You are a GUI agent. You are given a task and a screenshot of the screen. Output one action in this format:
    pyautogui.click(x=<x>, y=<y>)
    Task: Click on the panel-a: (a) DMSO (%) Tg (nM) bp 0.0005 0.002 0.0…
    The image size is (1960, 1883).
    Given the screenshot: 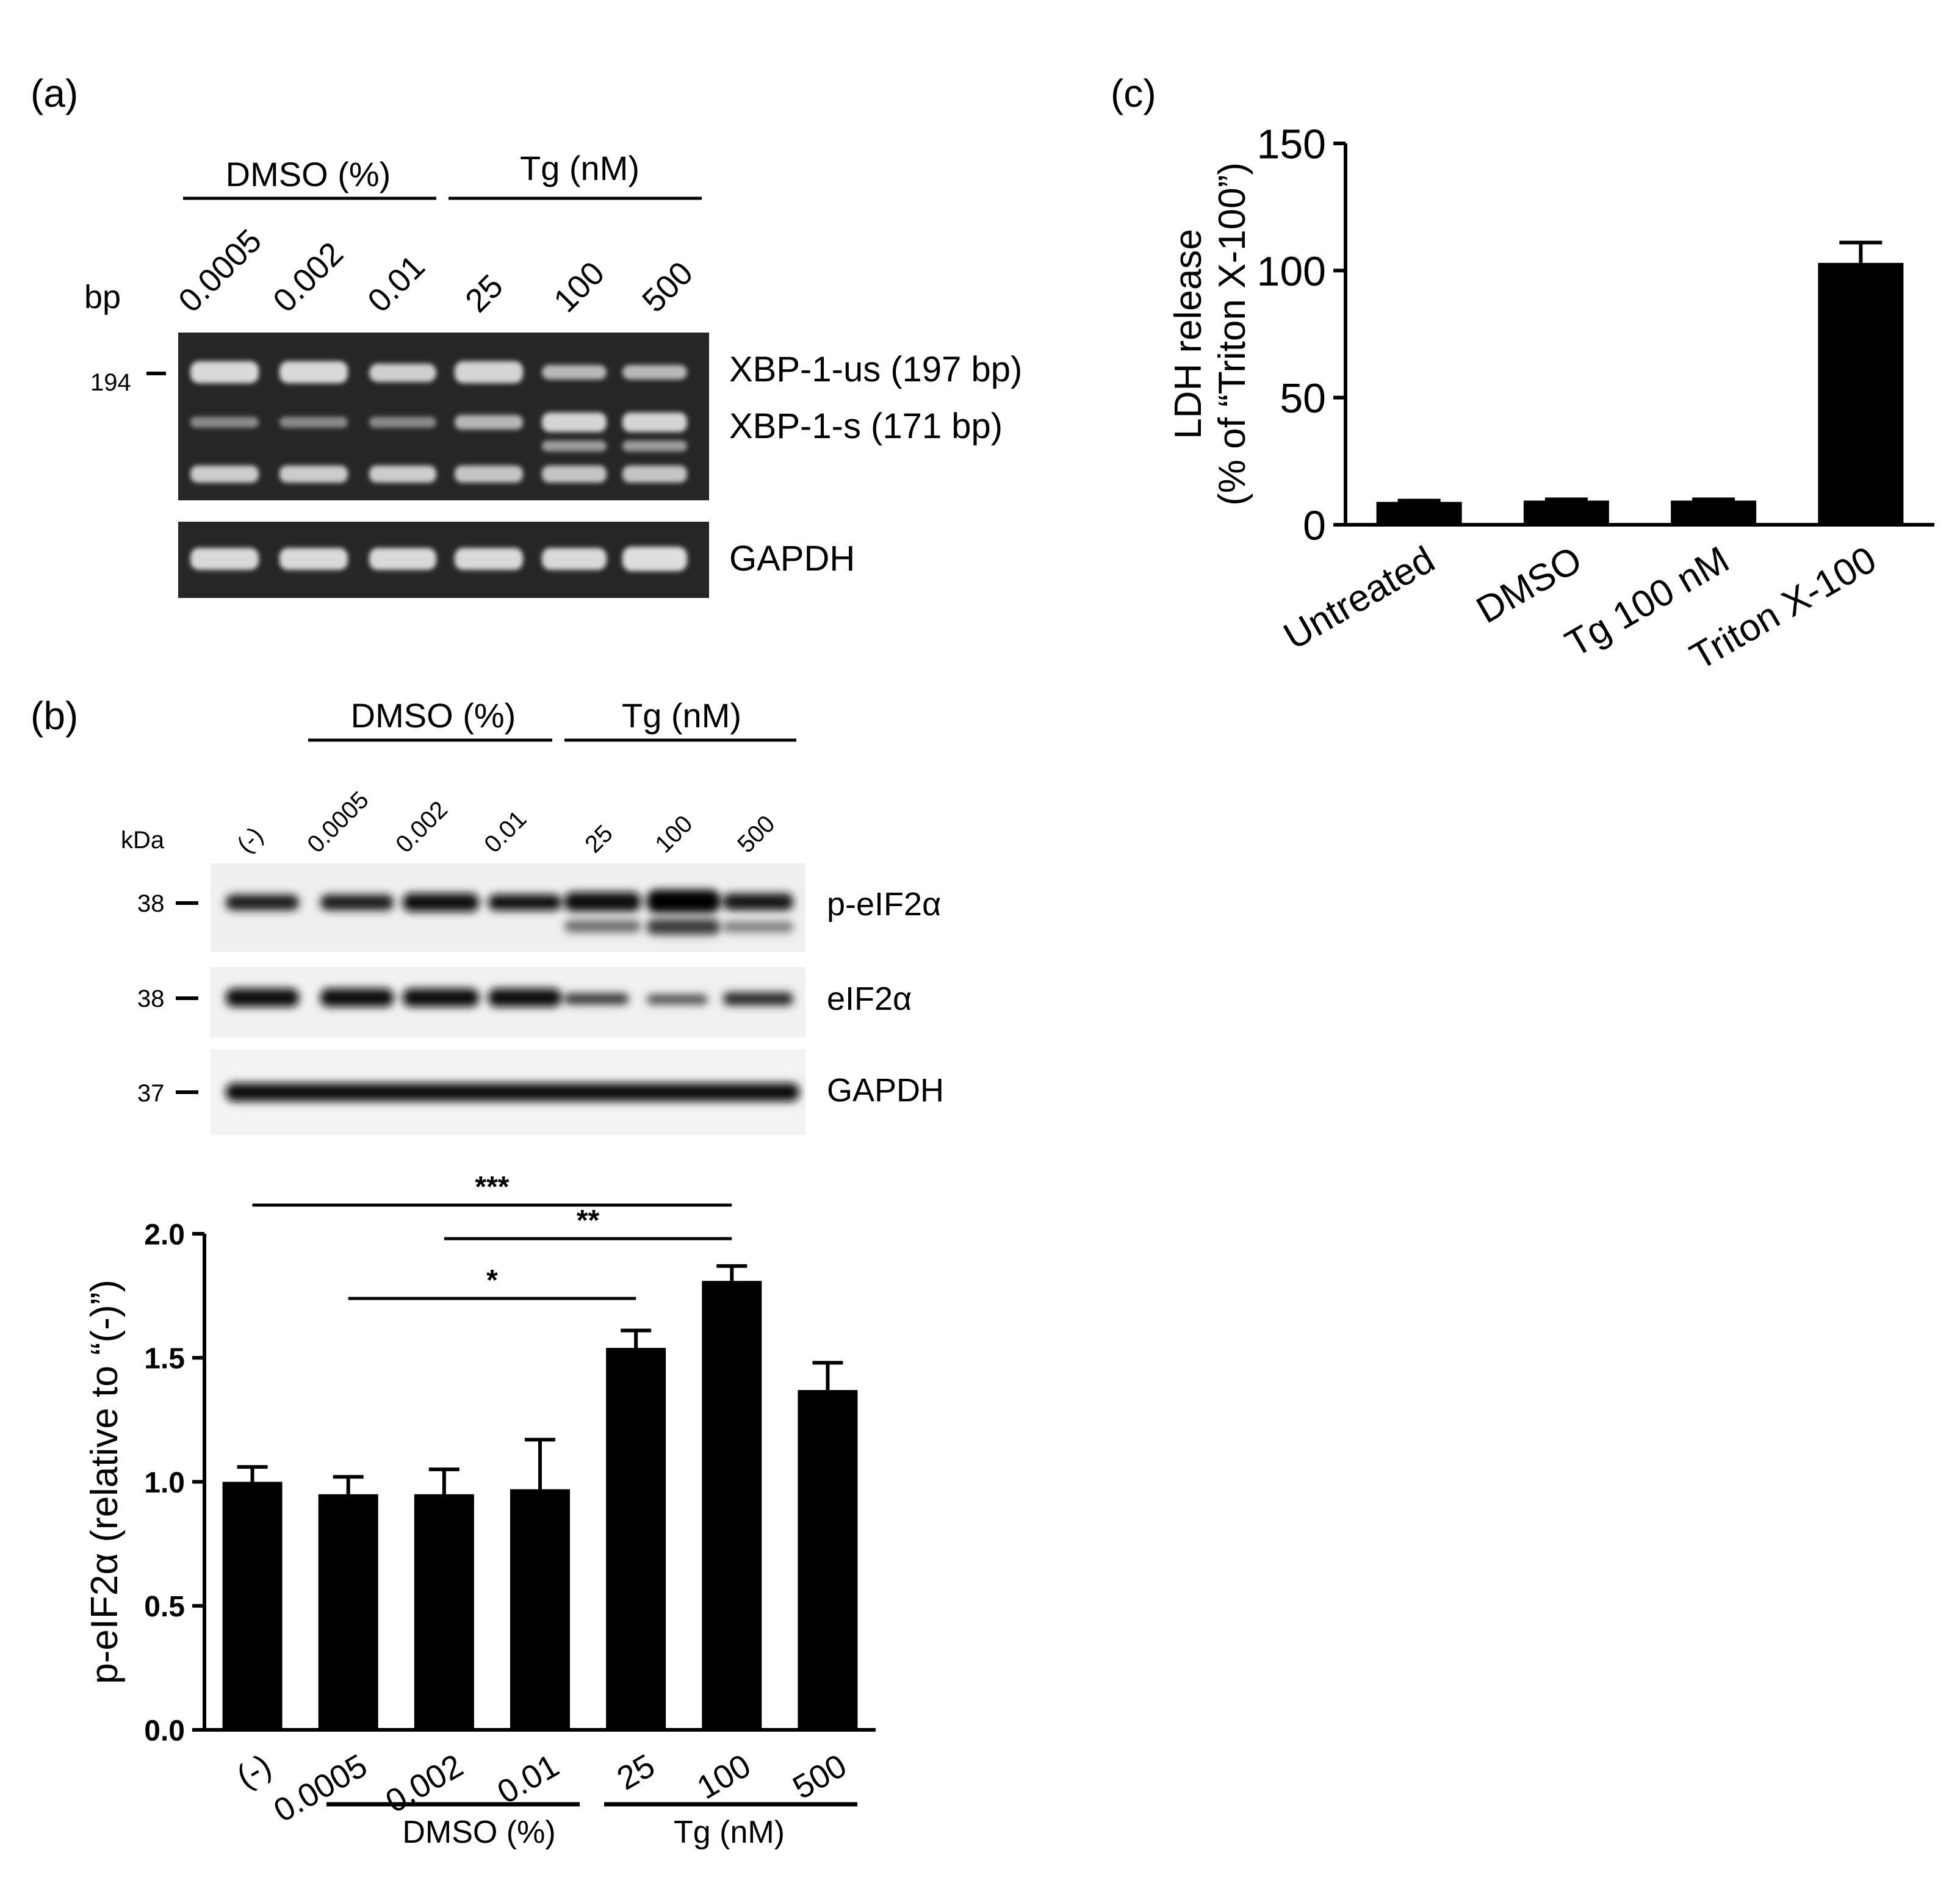 What is the action you would take?
    pyautogui.click(x=526, y=334)
    